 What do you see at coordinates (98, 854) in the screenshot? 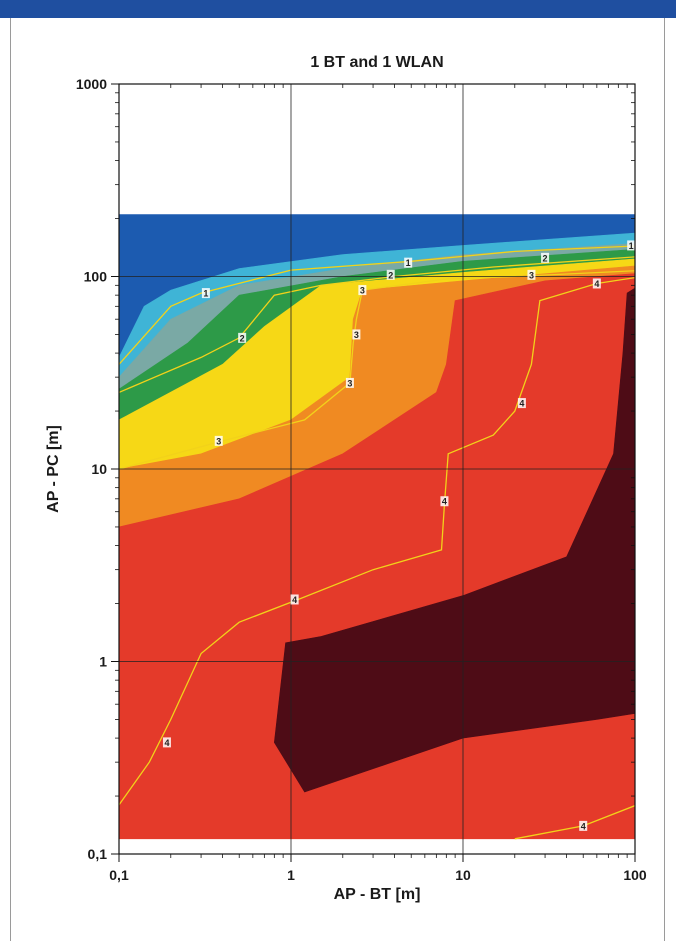
I see `y-tick-label: 0,1` at bounding box center [98, 854].